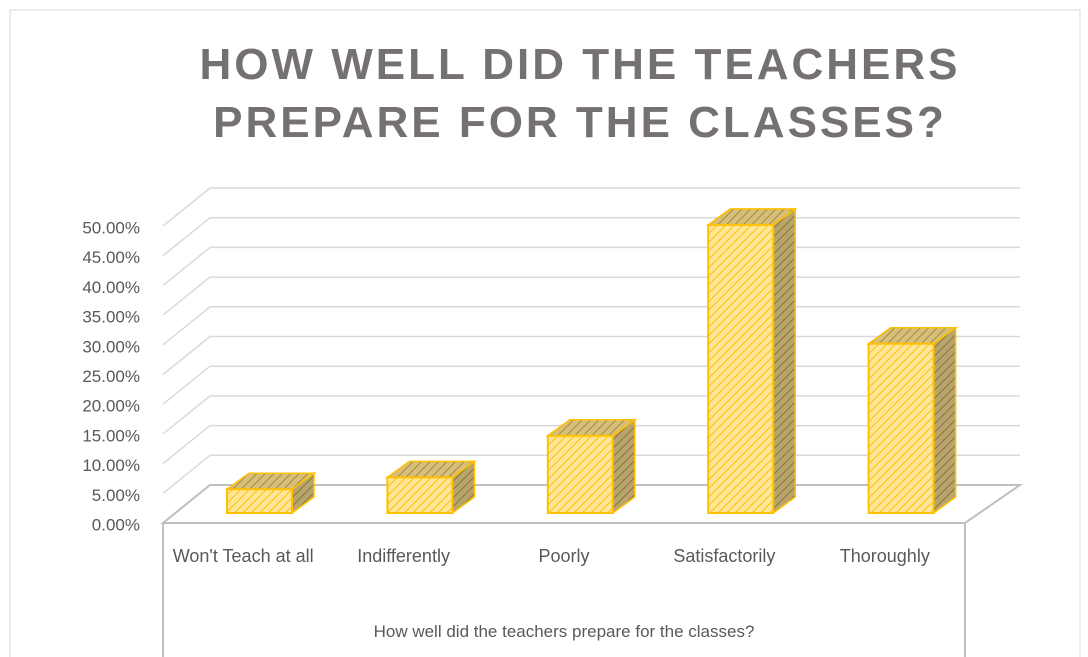  I want to click on floor, so click(592, 504).